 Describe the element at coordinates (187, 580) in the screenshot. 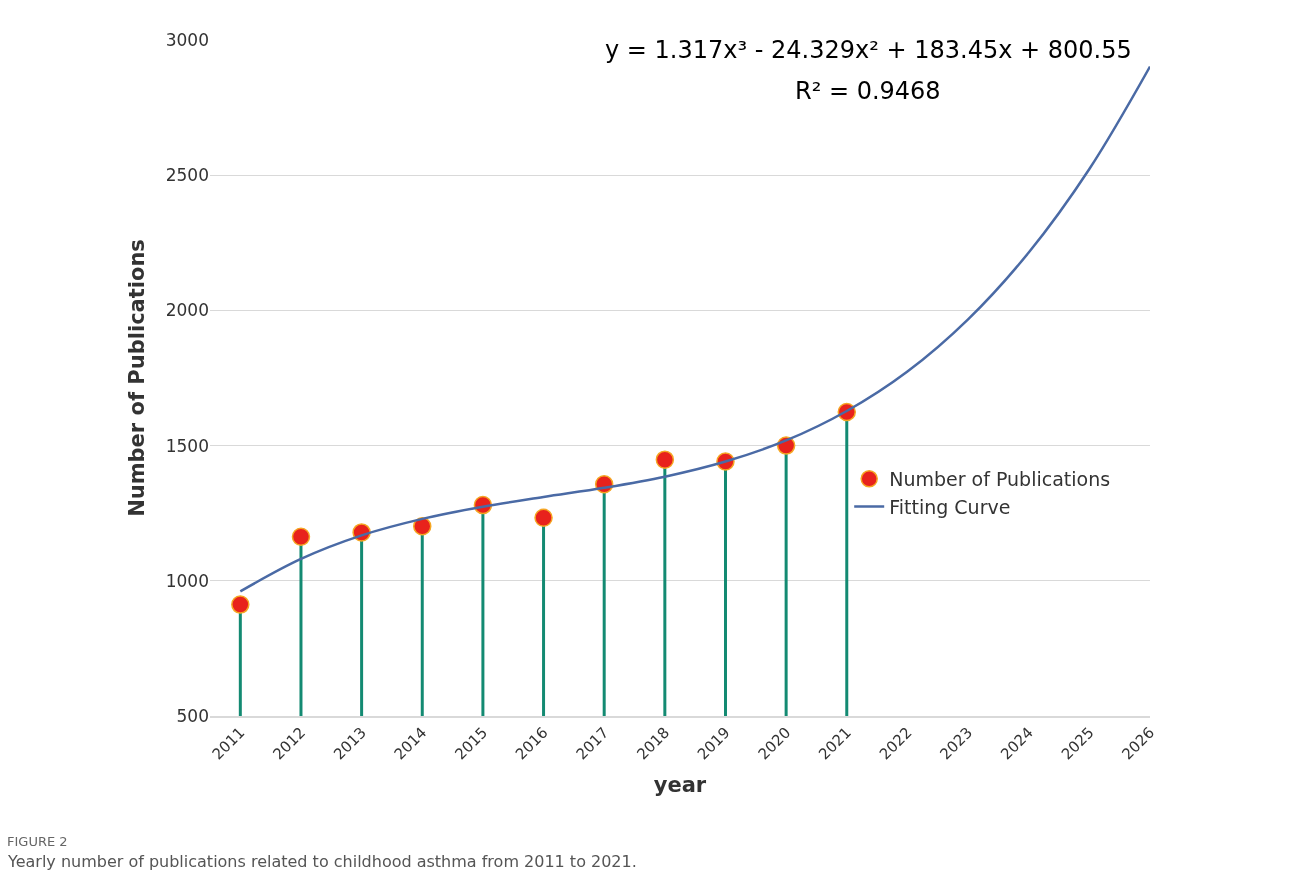

I see `y-tick-label: 1000` at that location.